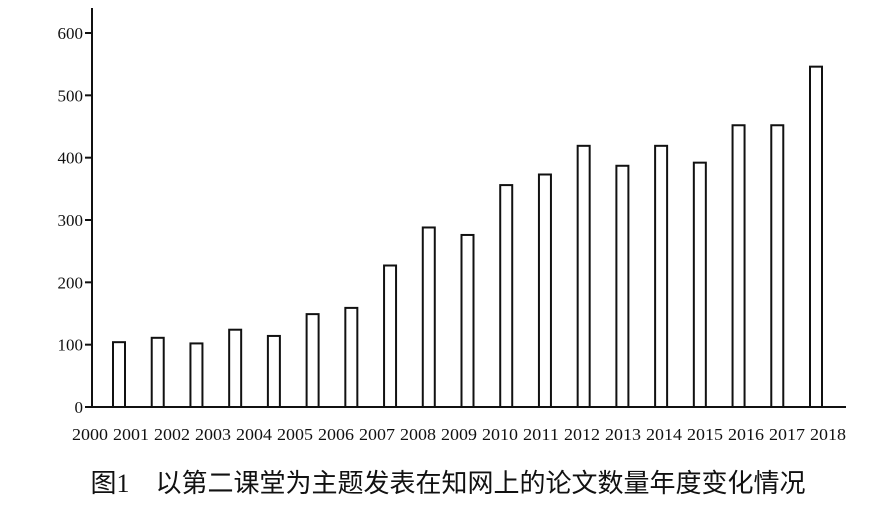 The image size is (895, 515). Describe the element at coordinates (787, 434) in the screenshot. I see `x-tick-label: 2017` at that location.